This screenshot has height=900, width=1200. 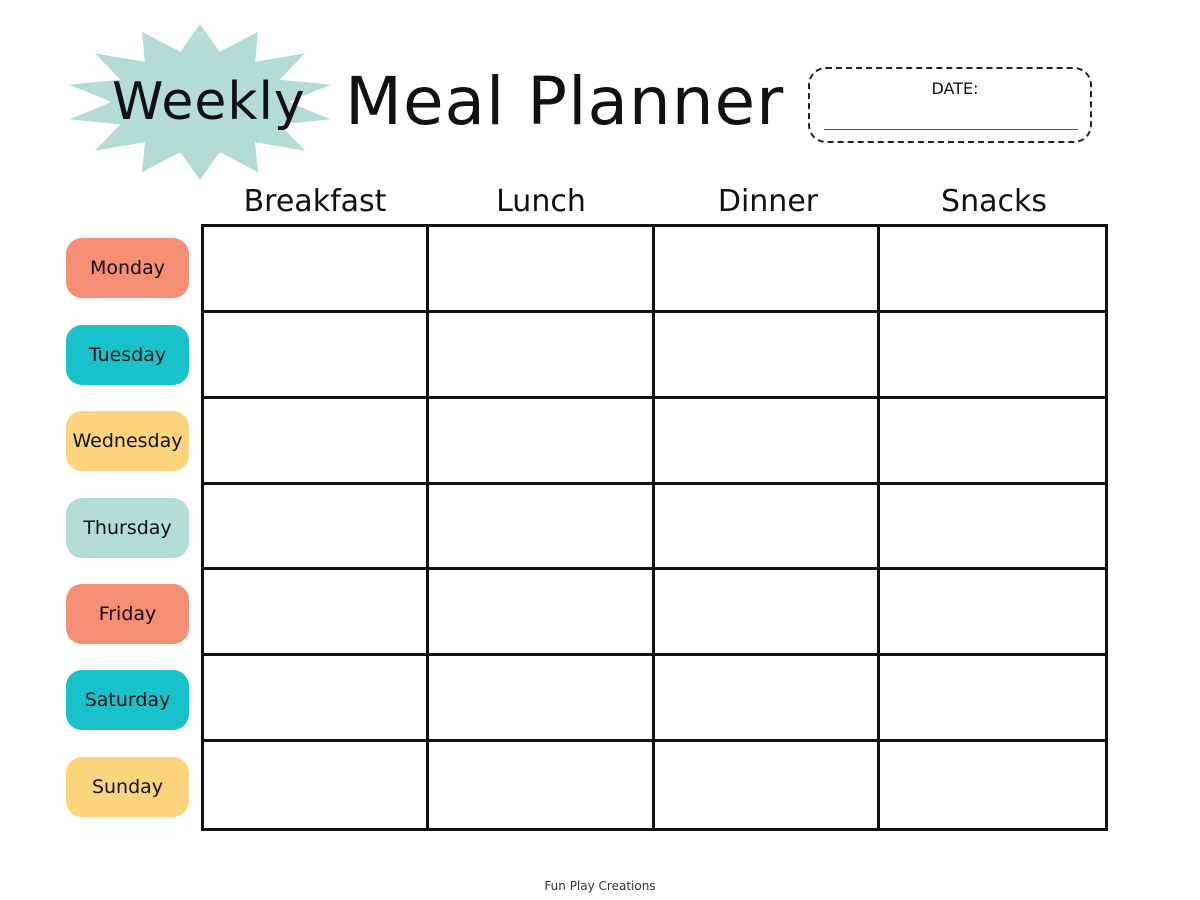 What do you see at coordinates (994, 201) in the screenshot?
I see `column-header-snacks: Snacks` at bounding box center [994, 201].